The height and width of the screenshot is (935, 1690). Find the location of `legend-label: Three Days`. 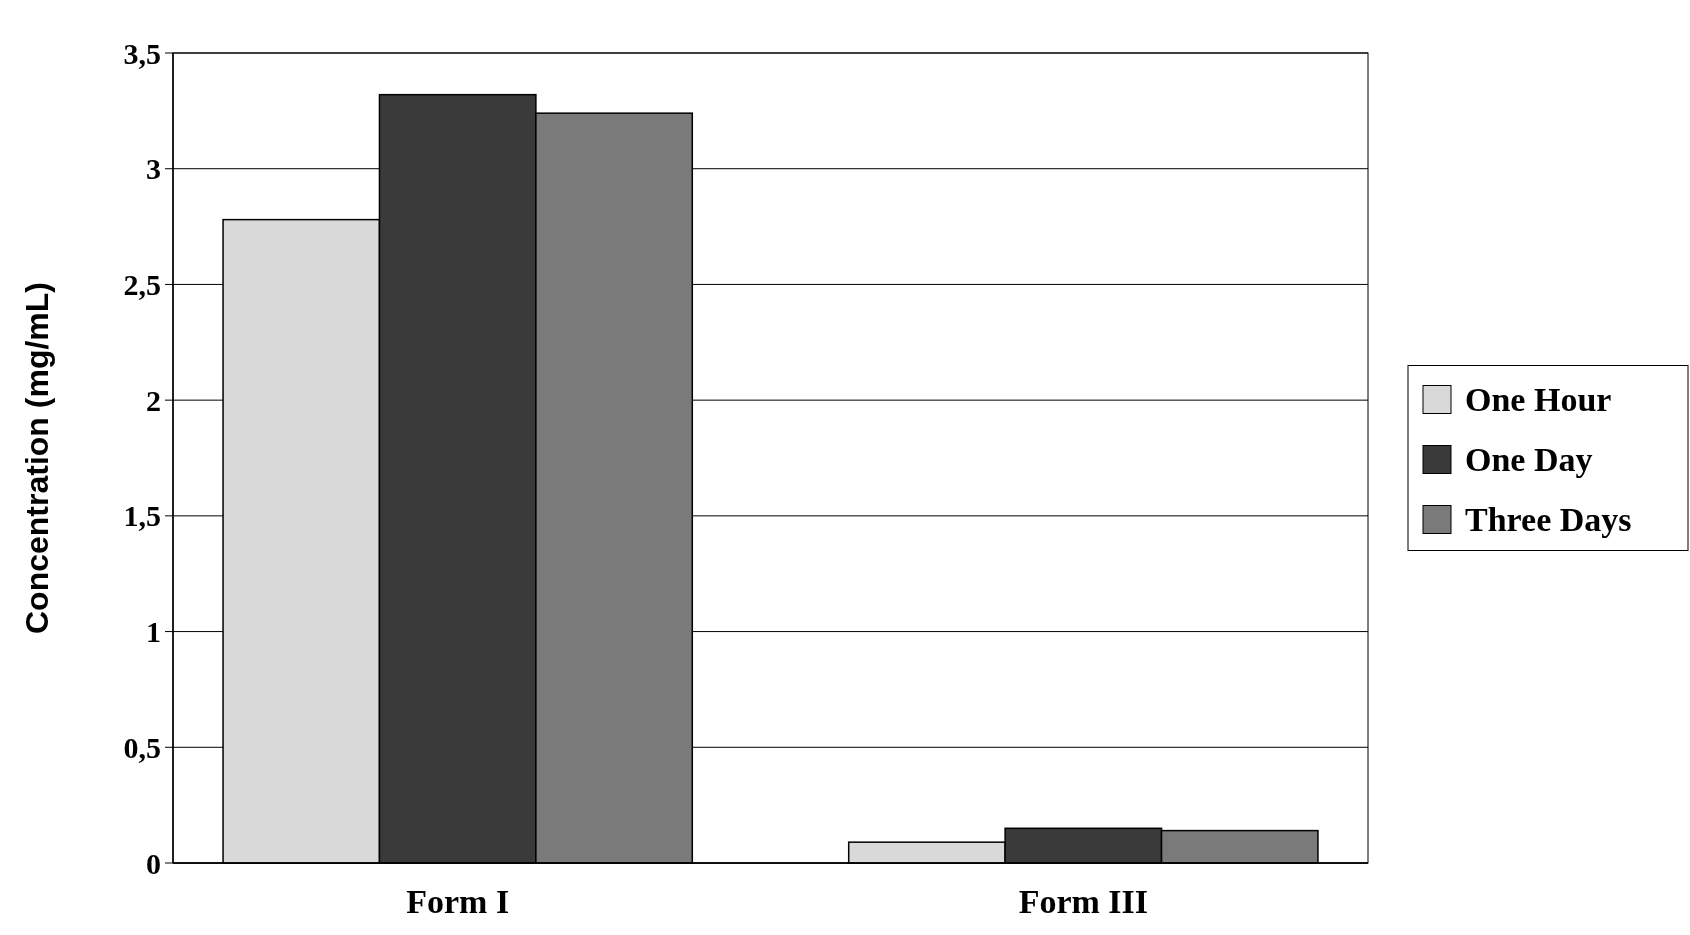

legend-label: Three Days is located at coordinates (1548, 520).